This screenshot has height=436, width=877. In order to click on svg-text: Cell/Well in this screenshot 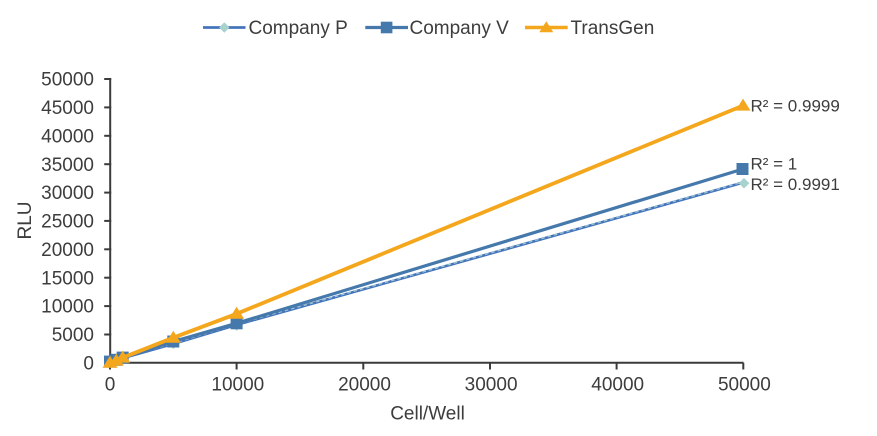, I will do `click(427, 414)`.